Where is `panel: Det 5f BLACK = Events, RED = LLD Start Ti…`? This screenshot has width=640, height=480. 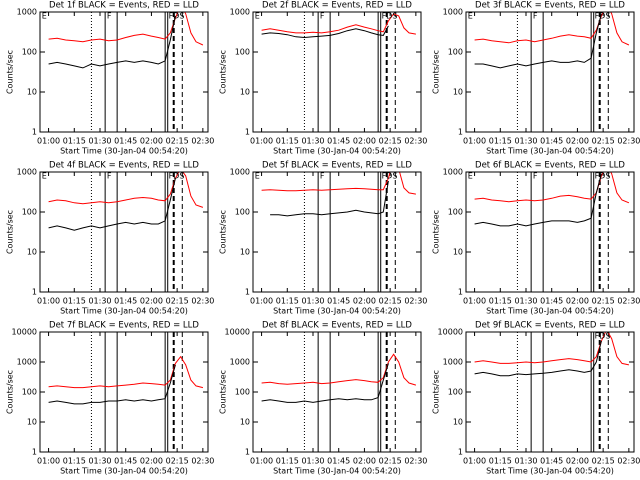 panel: Det 5f BLACK = Events, RED = LLD Start Ti… is located at coordinates (323, 238).